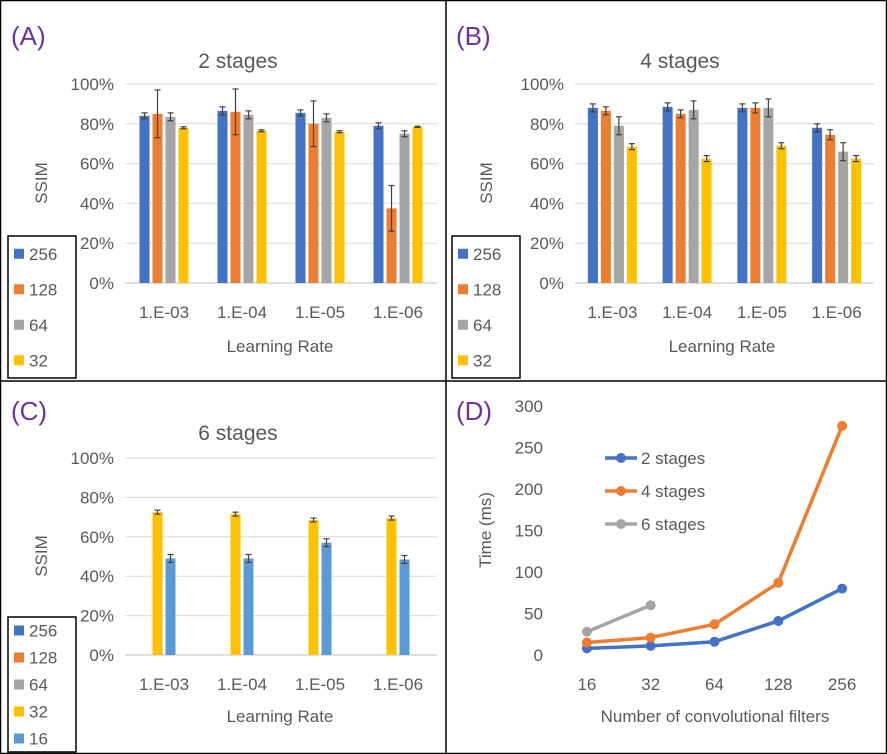 The width and height of the screenshot is (887, 754). What do you see at coordinates (778, 684) in the screenshot?
I see `x-tick-label: 128` at bounding box center [778, 684].